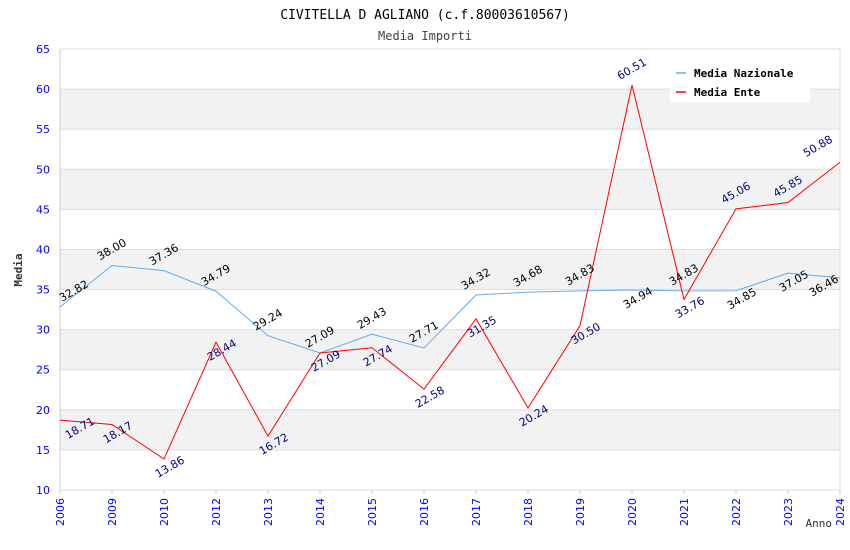 This screenshot has width=850, height=550. Describe the element at coordinates (740, 81) in the screenshot. I see `legend: Media Nazionale Media Ente` at that location.